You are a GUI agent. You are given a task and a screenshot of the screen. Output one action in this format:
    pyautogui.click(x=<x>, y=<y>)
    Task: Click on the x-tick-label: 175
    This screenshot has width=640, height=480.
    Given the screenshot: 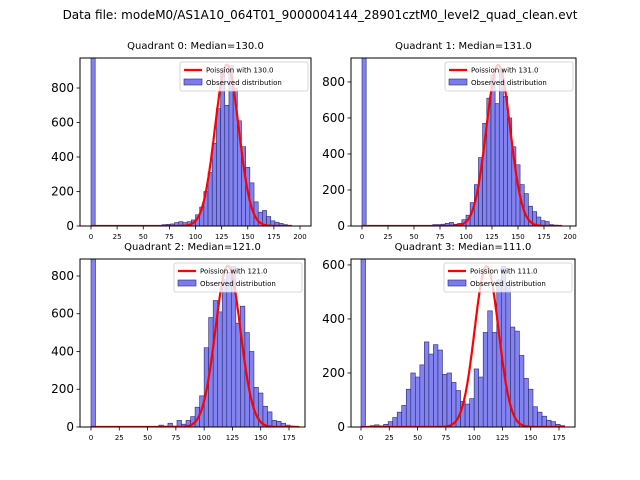 What is the action you would take?
    pyautogui.click(x=558, y=438)
    